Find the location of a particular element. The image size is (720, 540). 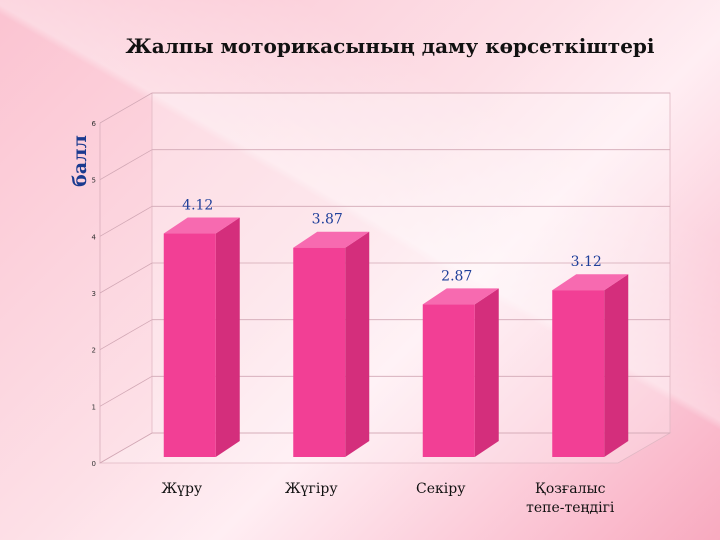

y-tick-label: 6 is located at coordinates (94, 124).